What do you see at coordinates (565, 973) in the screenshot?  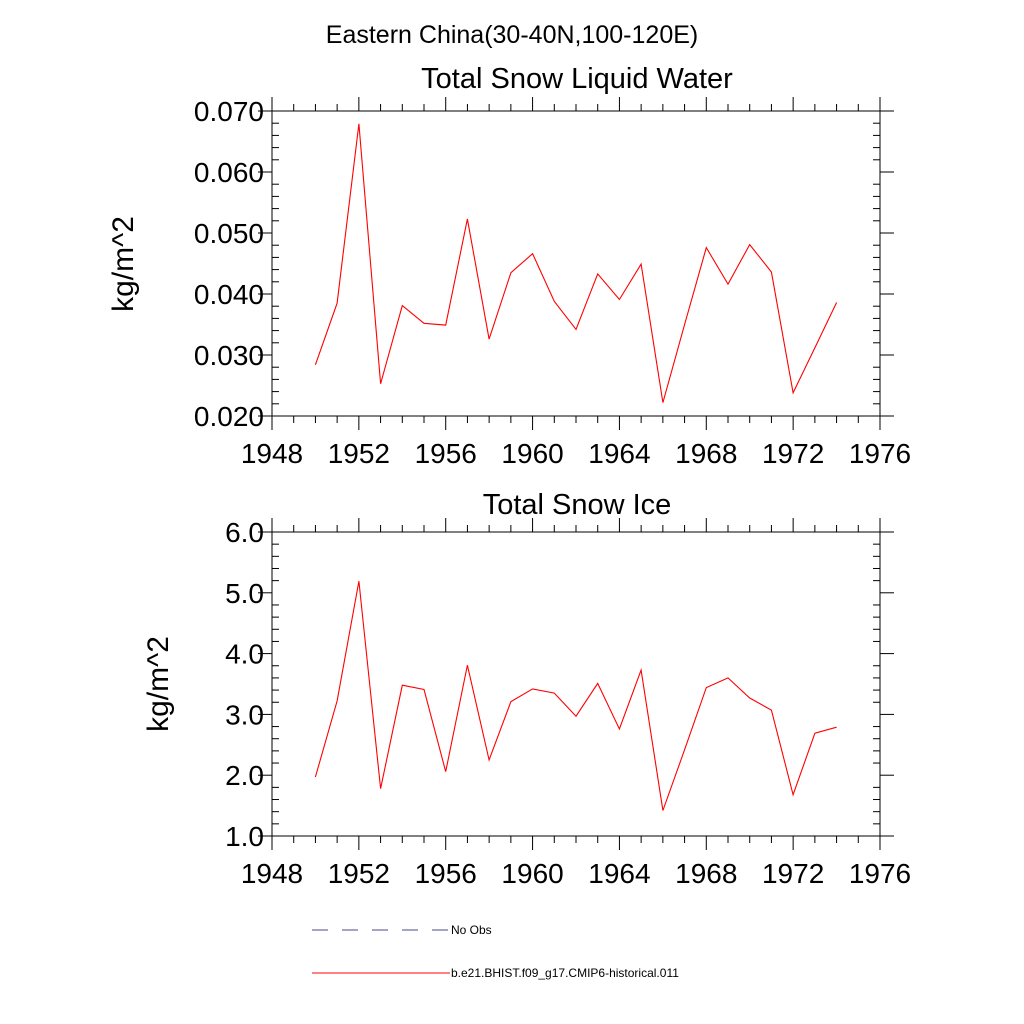 I see `legend-label-model: b.e21.BHIST.f09_g17.CMIP6-historical.011` at bounding box center [565, 973].